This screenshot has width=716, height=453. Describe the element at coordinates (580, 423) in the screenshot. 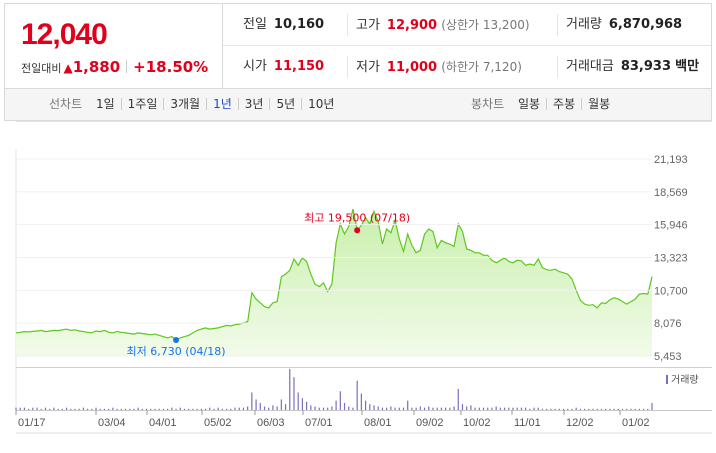

I see `x-tick-label: 12/02` at that location.